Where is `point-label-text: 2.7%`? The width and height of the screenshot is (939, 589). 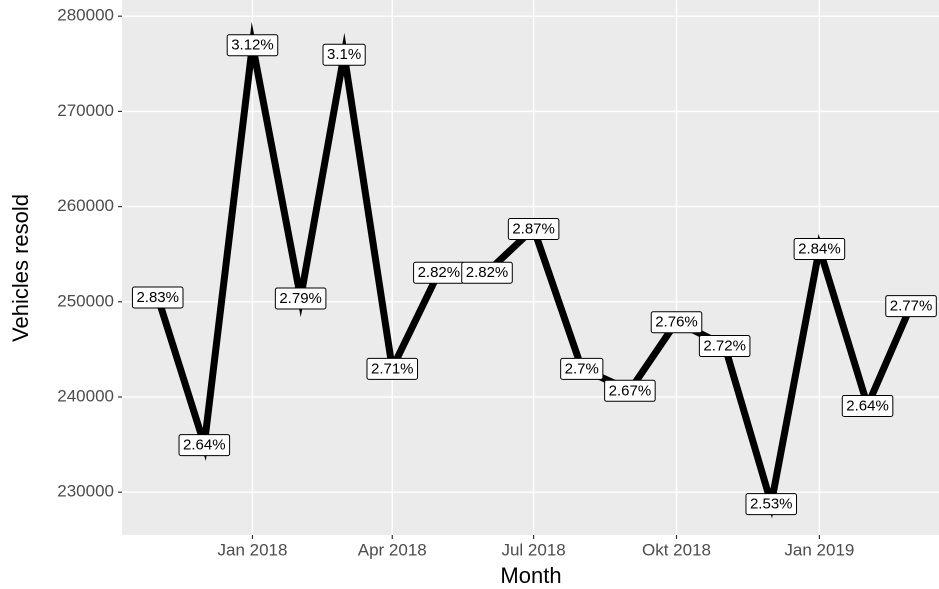 point-label-text: 2.7% is located at coordinates (582, 368).